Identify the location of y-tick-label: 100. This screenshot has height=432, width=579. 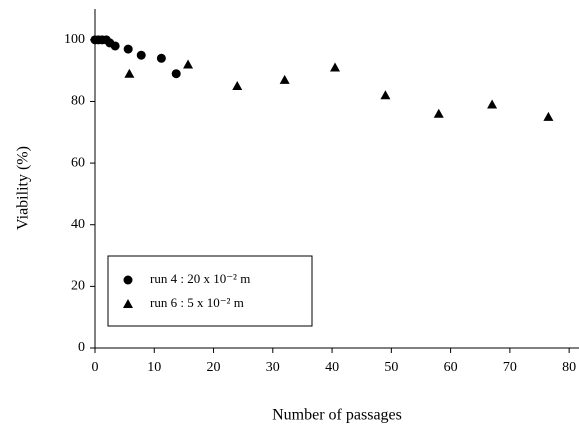
(74, 39).